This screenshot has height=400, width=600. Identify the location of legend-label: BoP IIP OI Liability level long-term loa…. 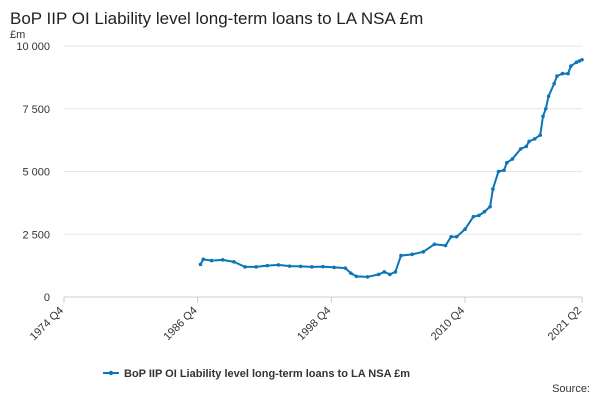
(267, 374).